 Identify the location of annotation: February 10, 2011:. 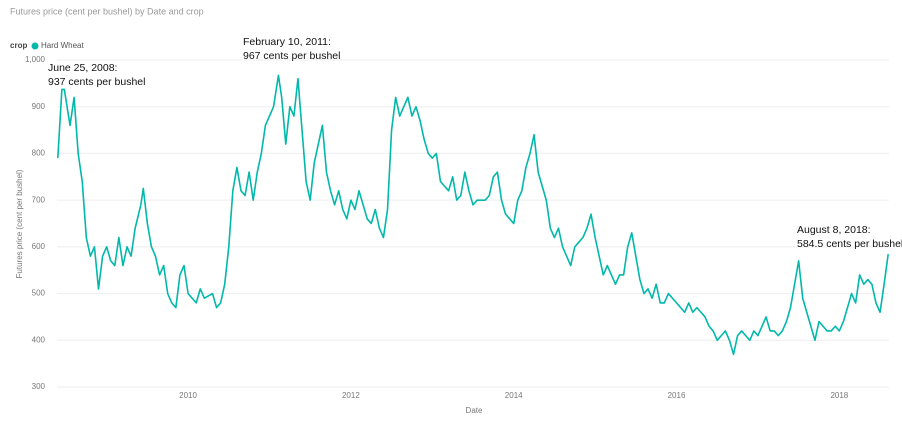
(287, 42).